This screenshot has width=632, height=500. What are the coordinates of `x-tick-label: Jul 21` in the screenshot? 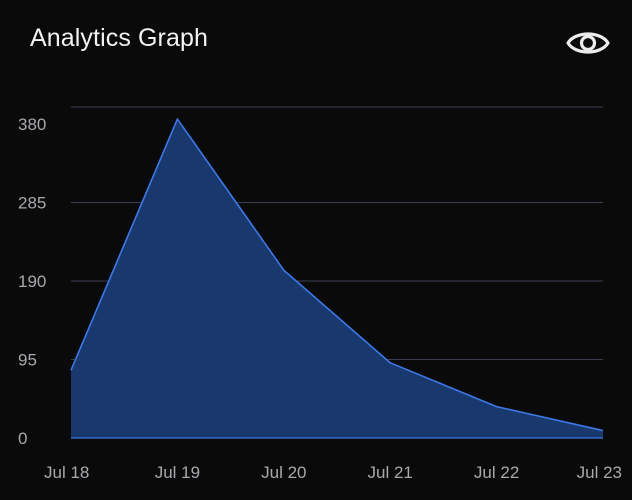 It's located at (390, 472).